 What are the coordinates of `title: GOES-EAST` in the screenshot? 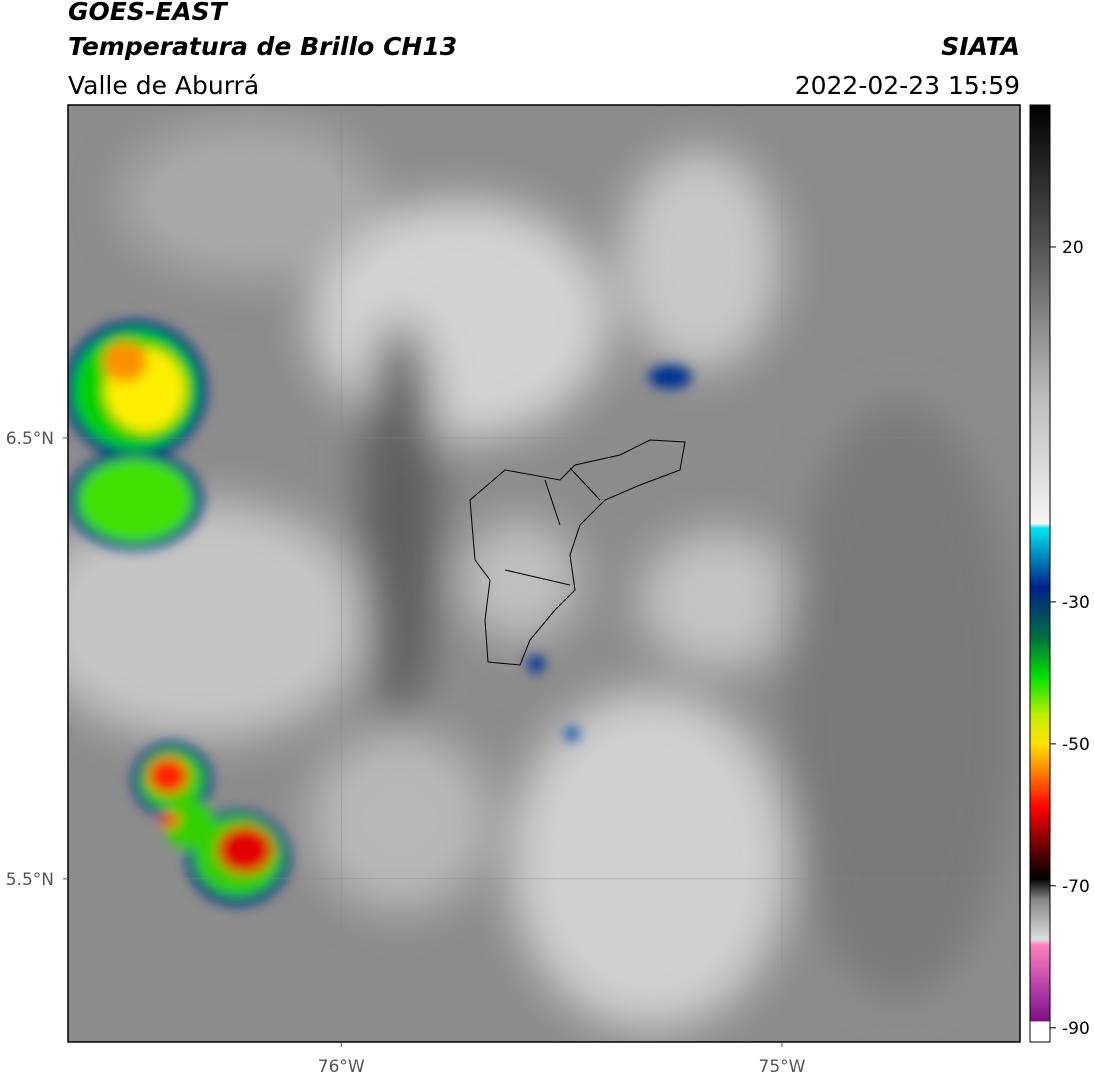 It's located at (148, 13).